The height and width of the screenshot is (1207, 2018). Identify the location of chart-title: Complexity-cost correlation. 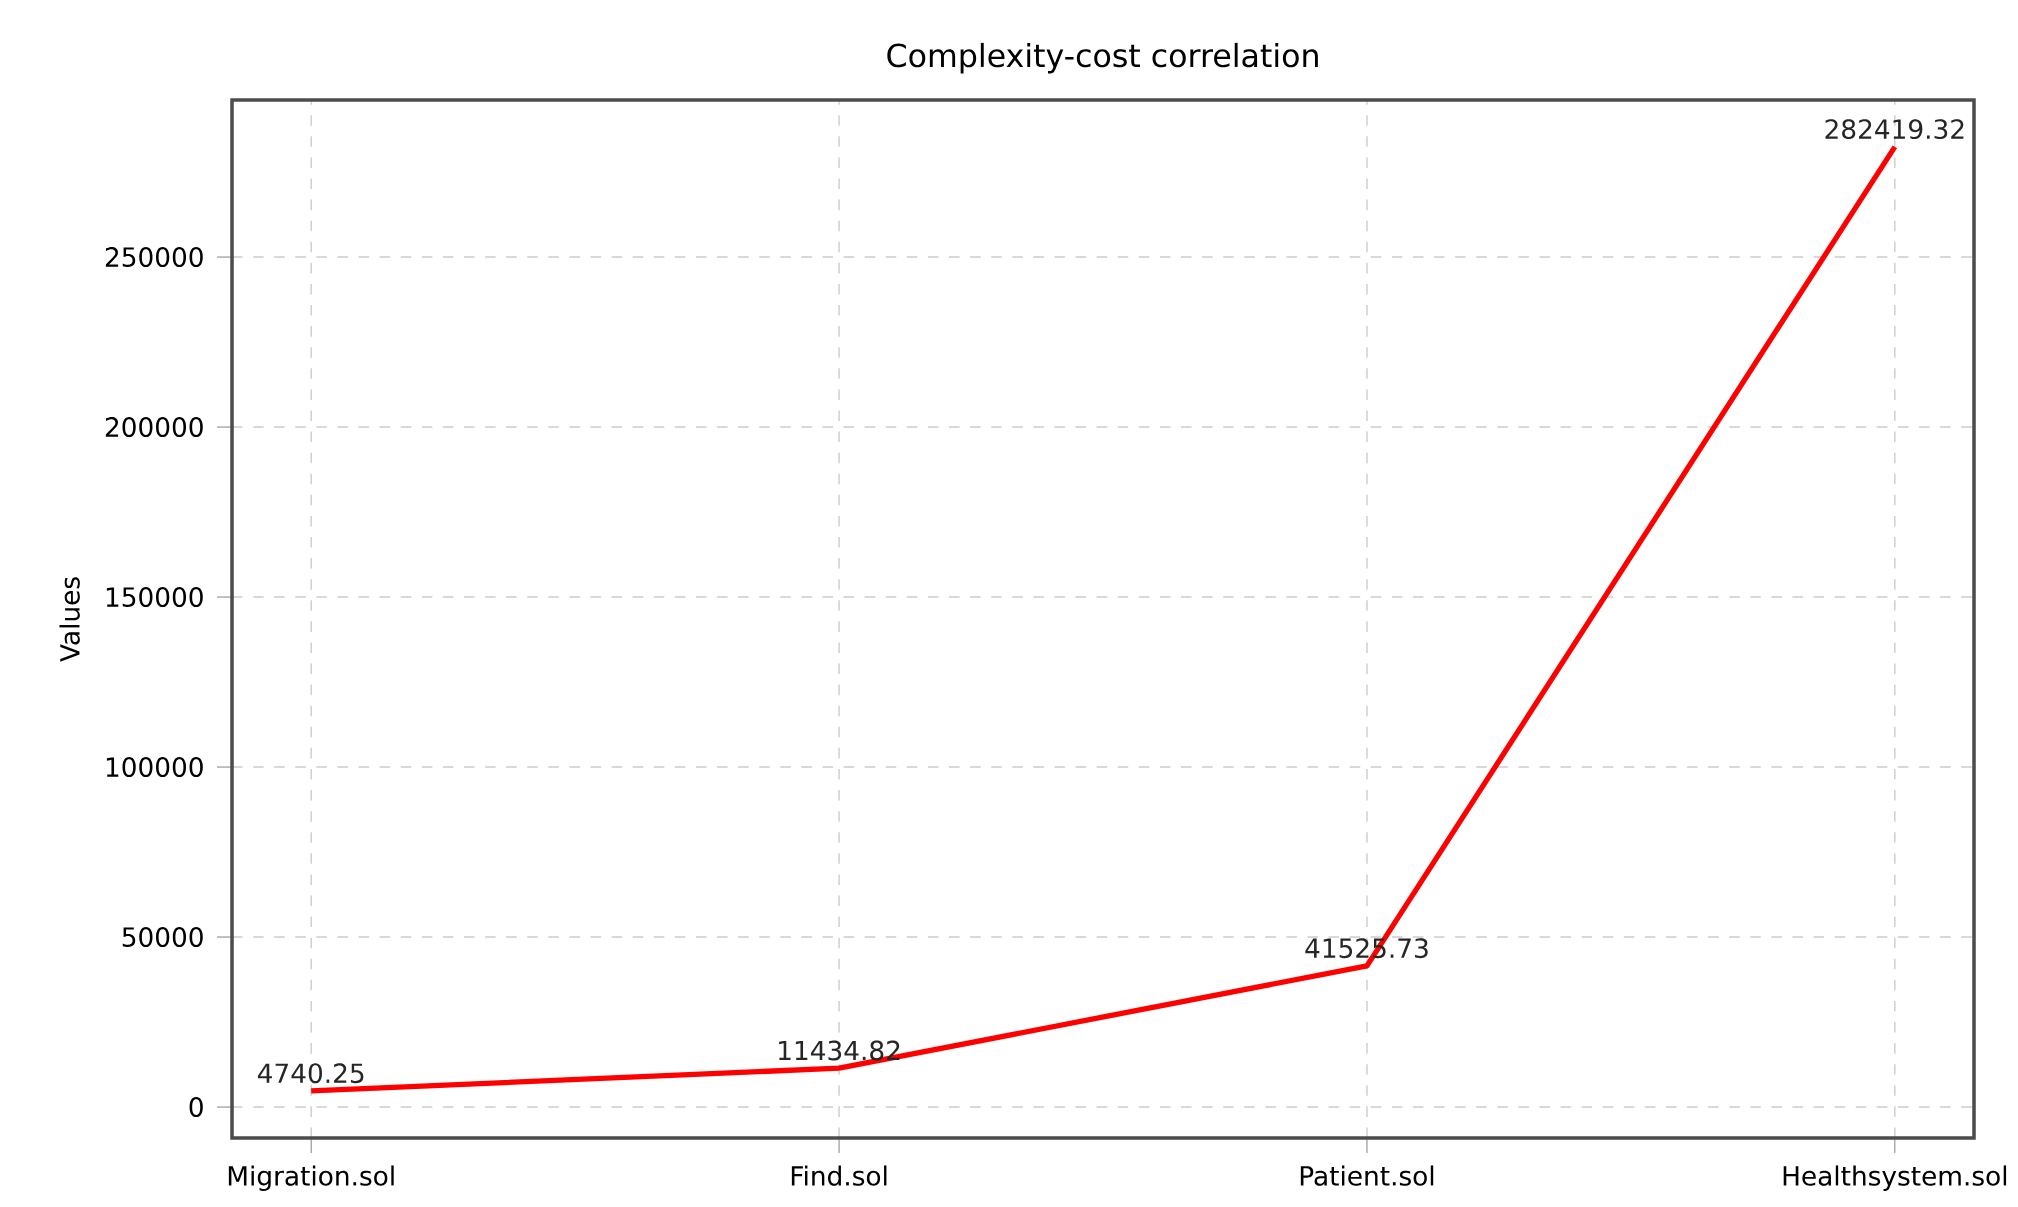
(1102, 58).